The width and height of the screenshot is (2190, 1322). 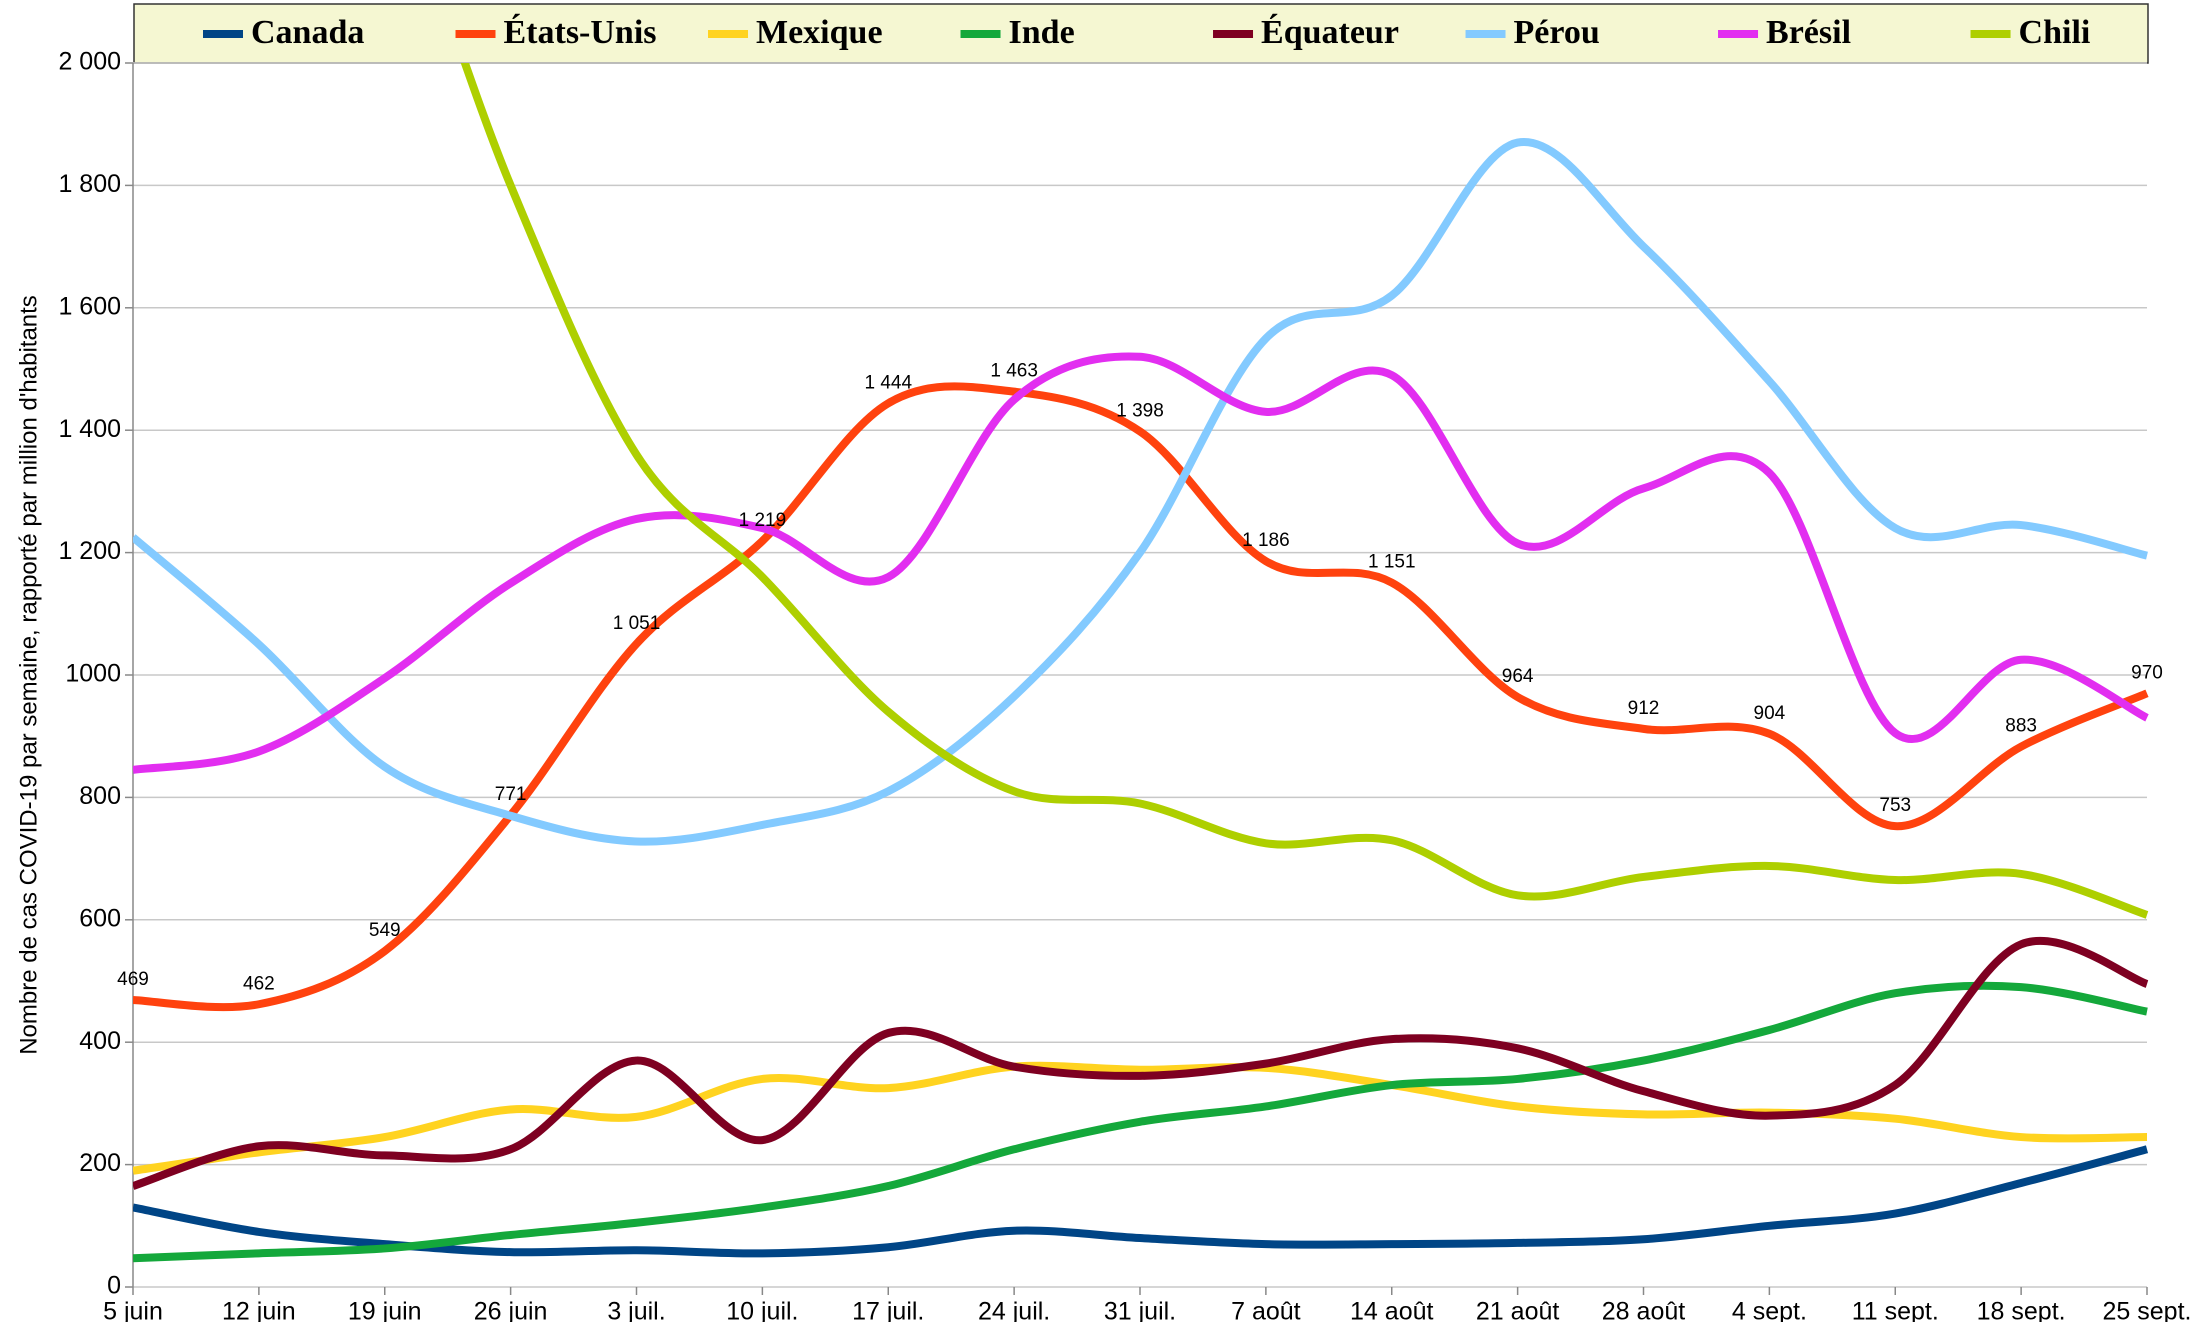 I want to click on x-tick-label: 19 juin, so click(x=385, y=1310).